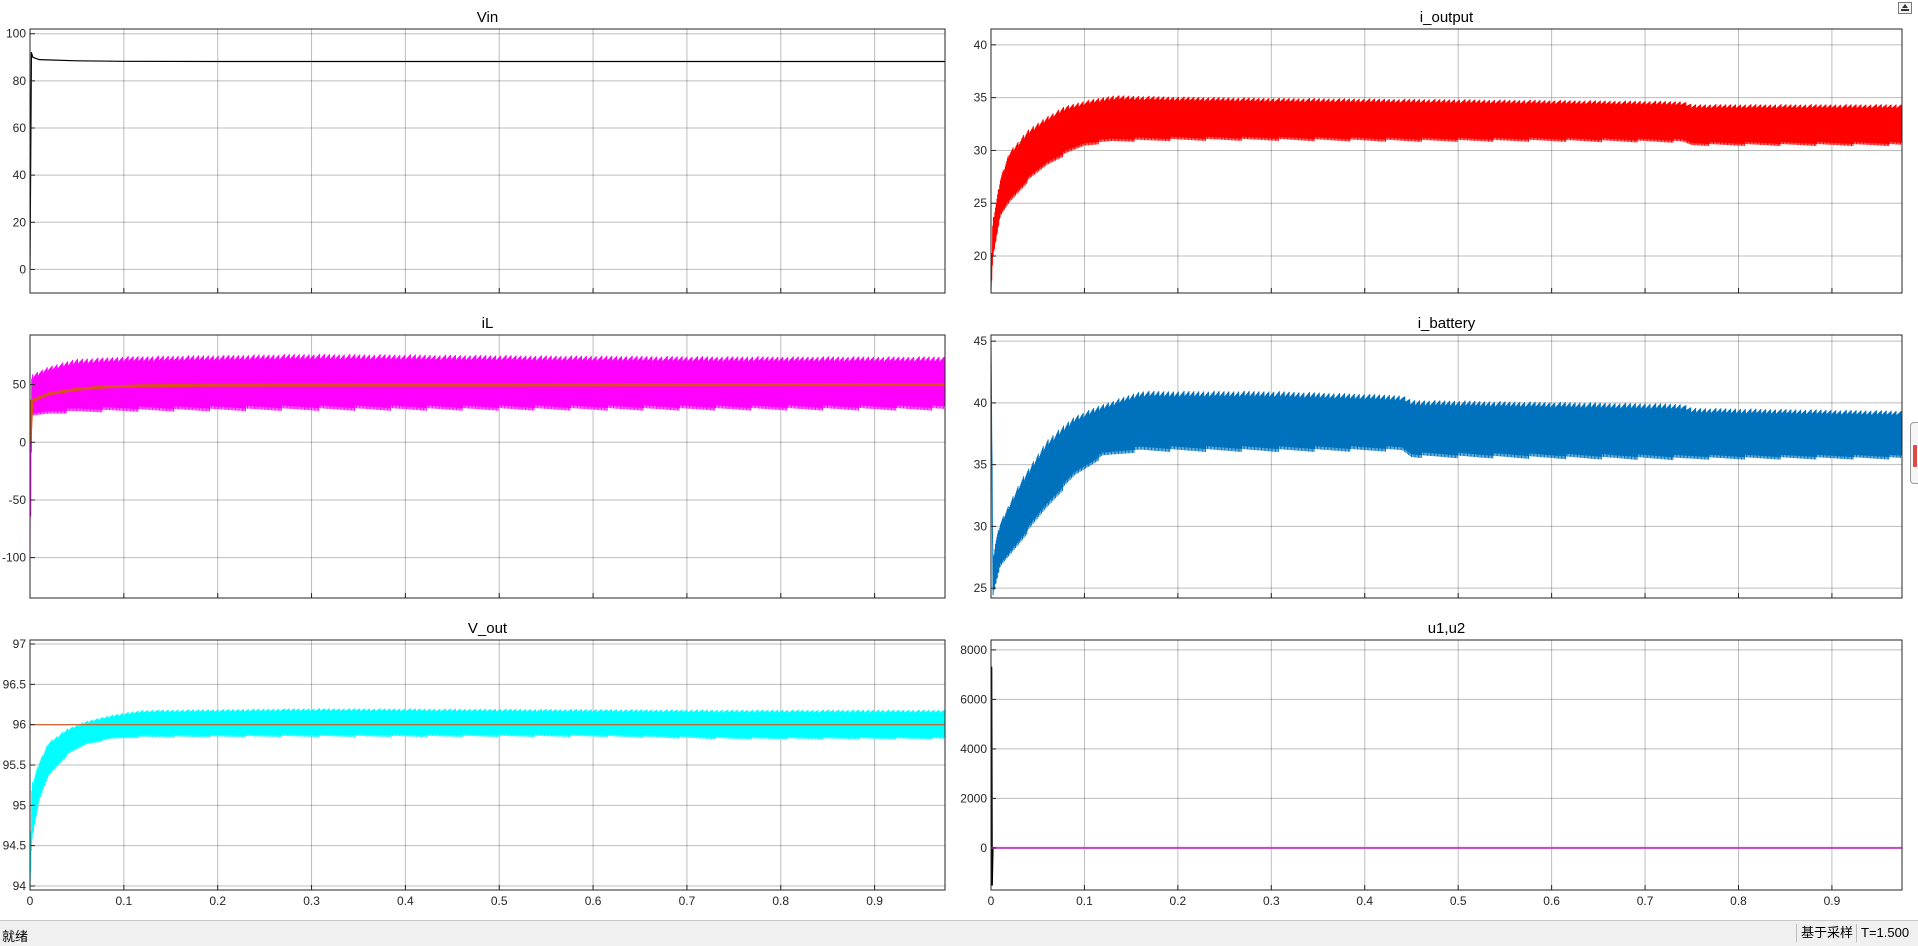  Describe the element at coordinates (15, 936) in the screenshot. I see `status-text: 就绪` at that location.